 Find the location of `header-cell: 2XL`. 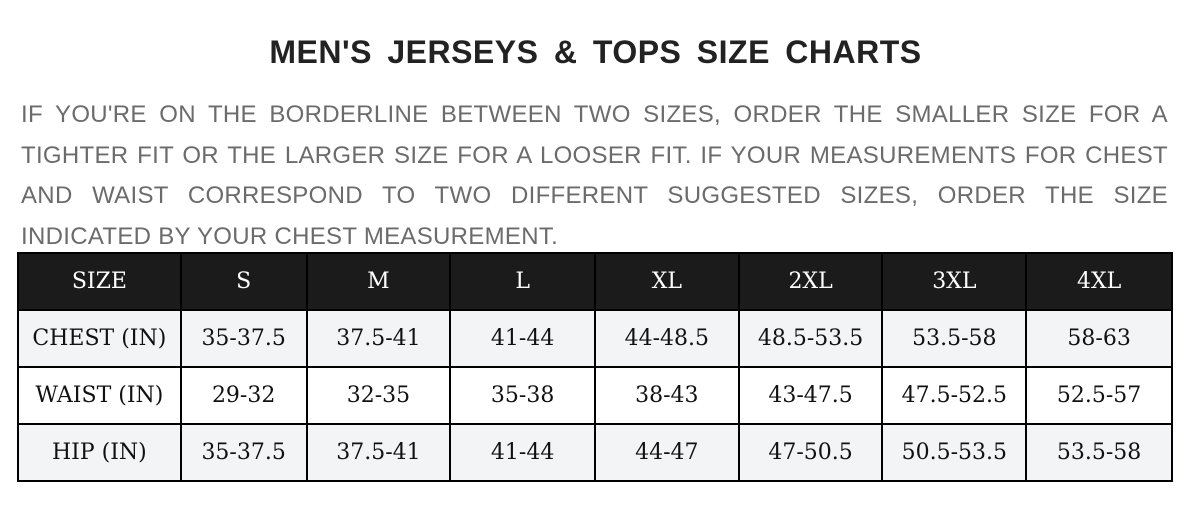

header-cell: 2XL is located at coordinates (810, 281).